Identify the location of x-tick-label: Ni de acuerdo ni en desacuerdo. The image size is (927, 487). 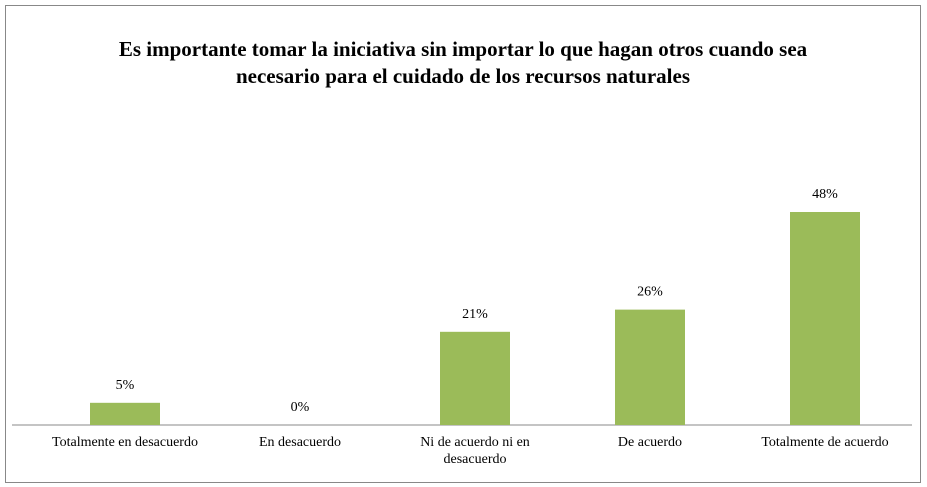
(475, 451).